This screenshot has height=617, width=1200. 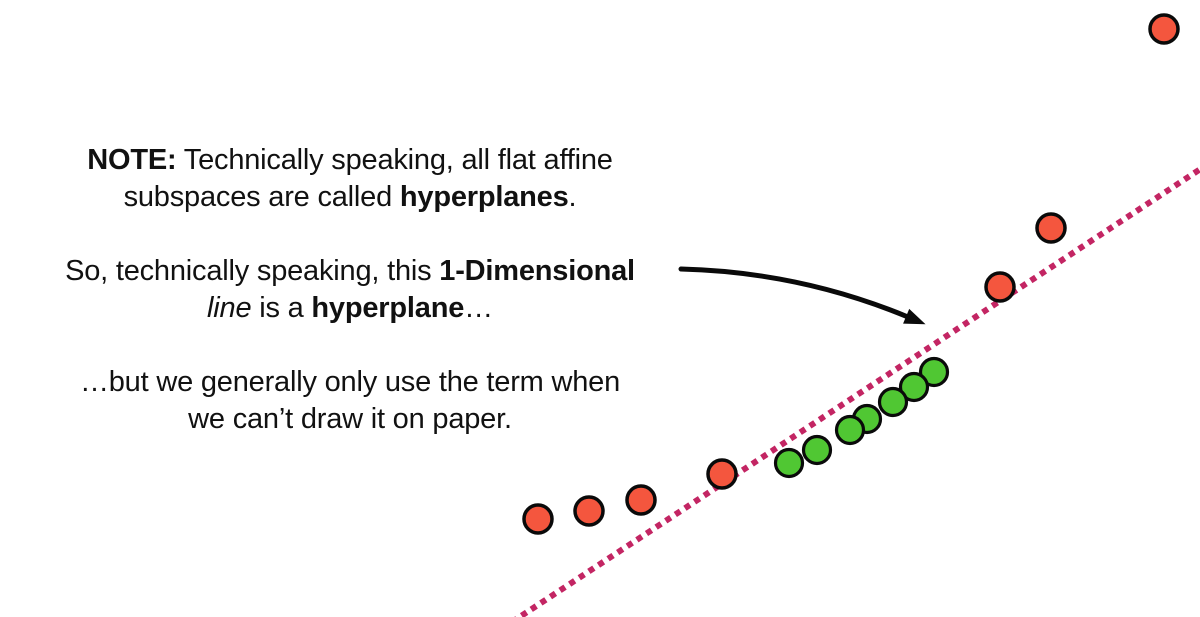 What do you see at coordinates (281, 308) in the screenshot?
I see `note-text: is a` at bounding box center [281, 308].